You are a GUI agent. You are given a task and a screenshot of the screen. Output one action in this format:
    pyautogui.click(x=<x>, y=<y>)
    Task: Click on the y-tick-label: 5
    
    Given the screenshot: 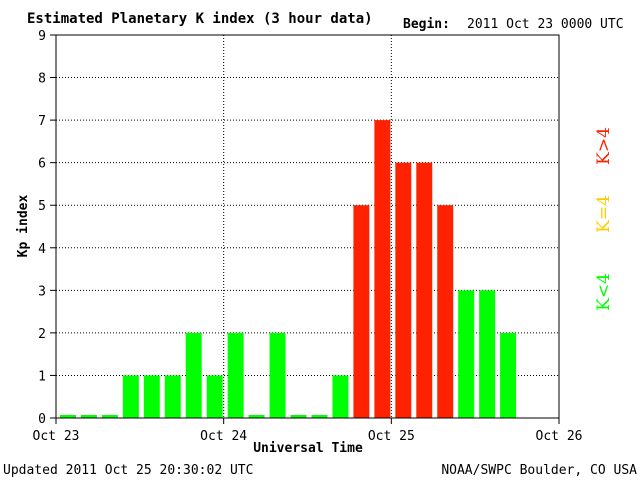 What is the action you would take?
    pyautogui.click(x=42, y=206)
    